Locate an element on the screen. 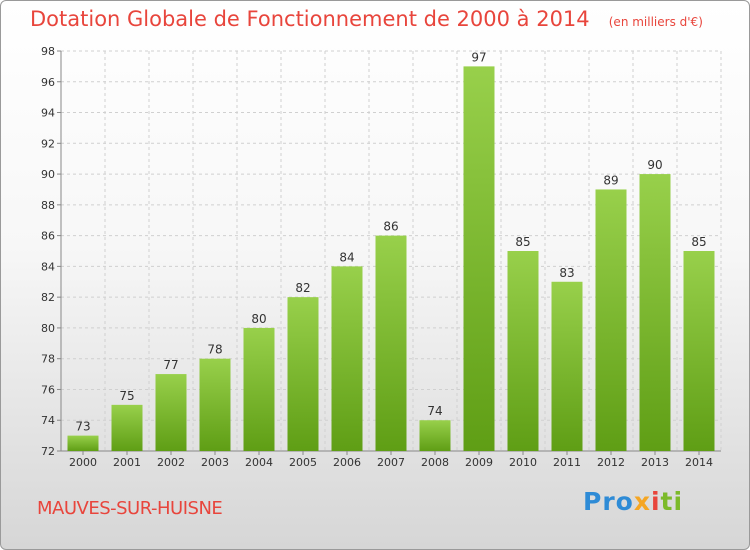 This screenshot has height=550, width=750. x-tick-label: 2007 is located at coordinates (391, 462).